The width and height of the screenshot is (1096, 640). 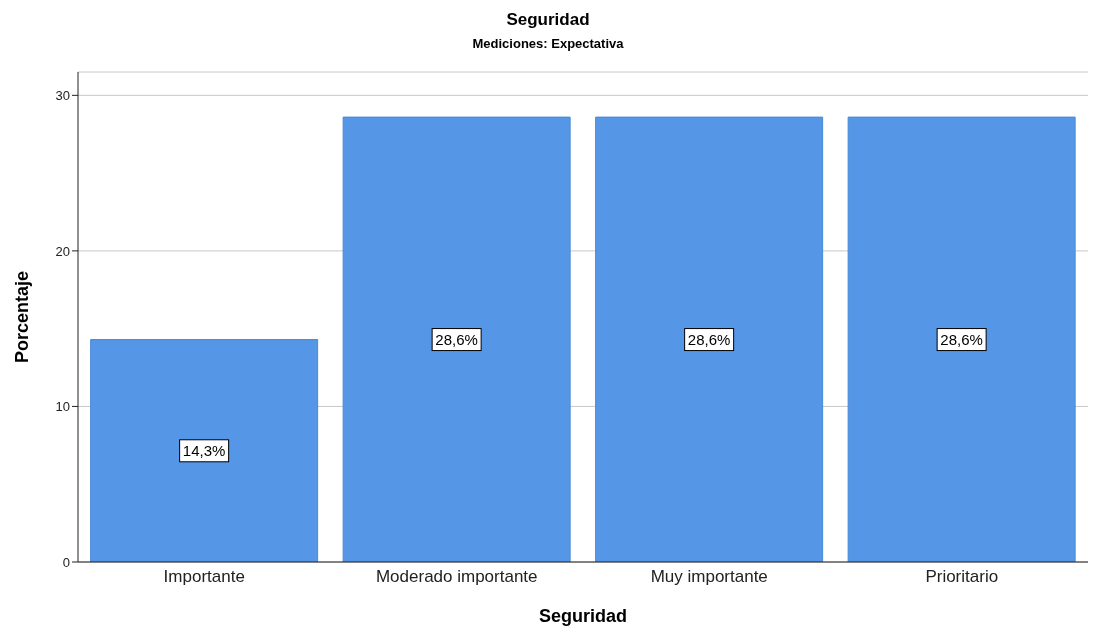 I want to click on y-tick-label: 0, so click(x=66, y=562).